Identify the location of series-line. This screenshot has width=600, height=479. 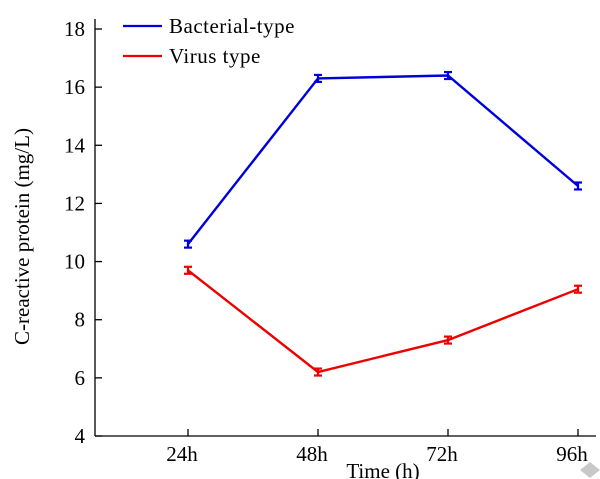
(383, 321).